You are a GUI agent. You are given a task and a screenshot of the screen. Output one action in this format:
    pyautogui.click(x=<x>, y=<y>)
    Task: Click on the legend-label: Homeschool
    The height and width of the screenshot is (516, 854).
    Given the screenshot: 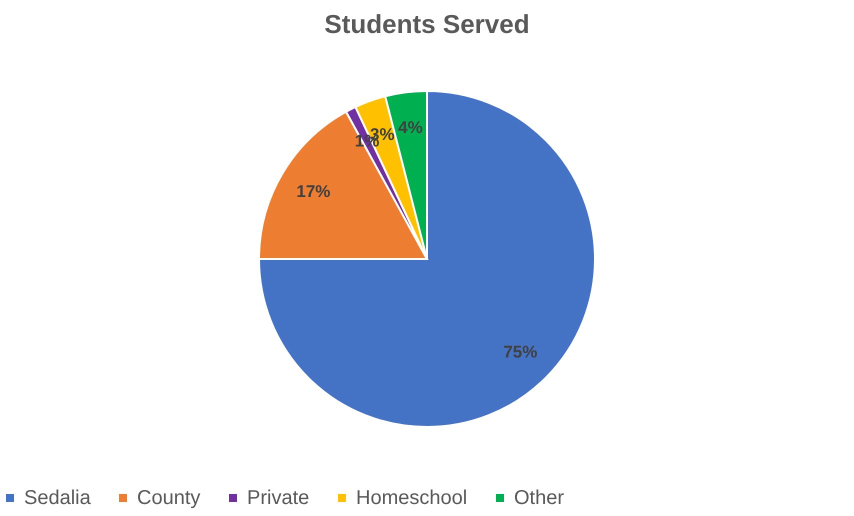 What is the action you would take?
    pyautogui.click(x=412, y=498)
    